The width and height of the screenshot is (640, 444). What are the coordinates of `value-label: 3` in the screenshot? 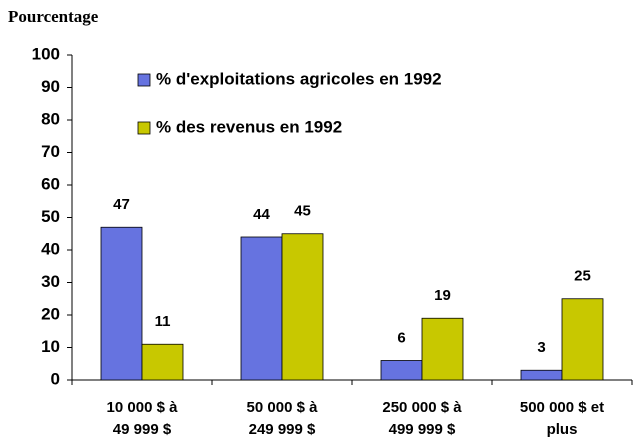 It's located at (541, 347).